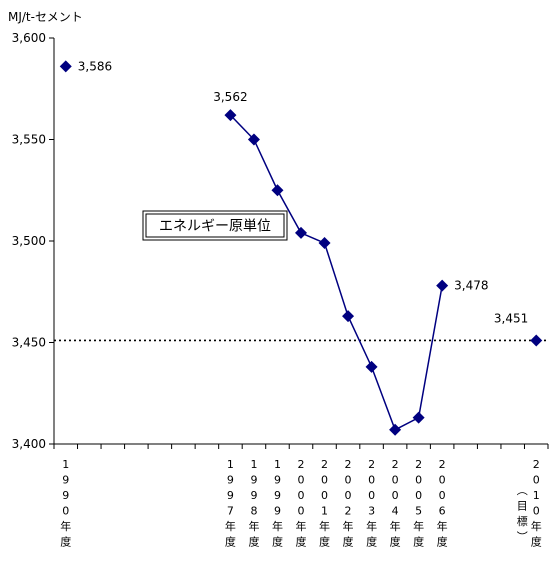 This screenshot has width=559, height=565. Describe the element at coordinates (230, 97) in the screenshot. I see `data-label: 3,562` at that location.